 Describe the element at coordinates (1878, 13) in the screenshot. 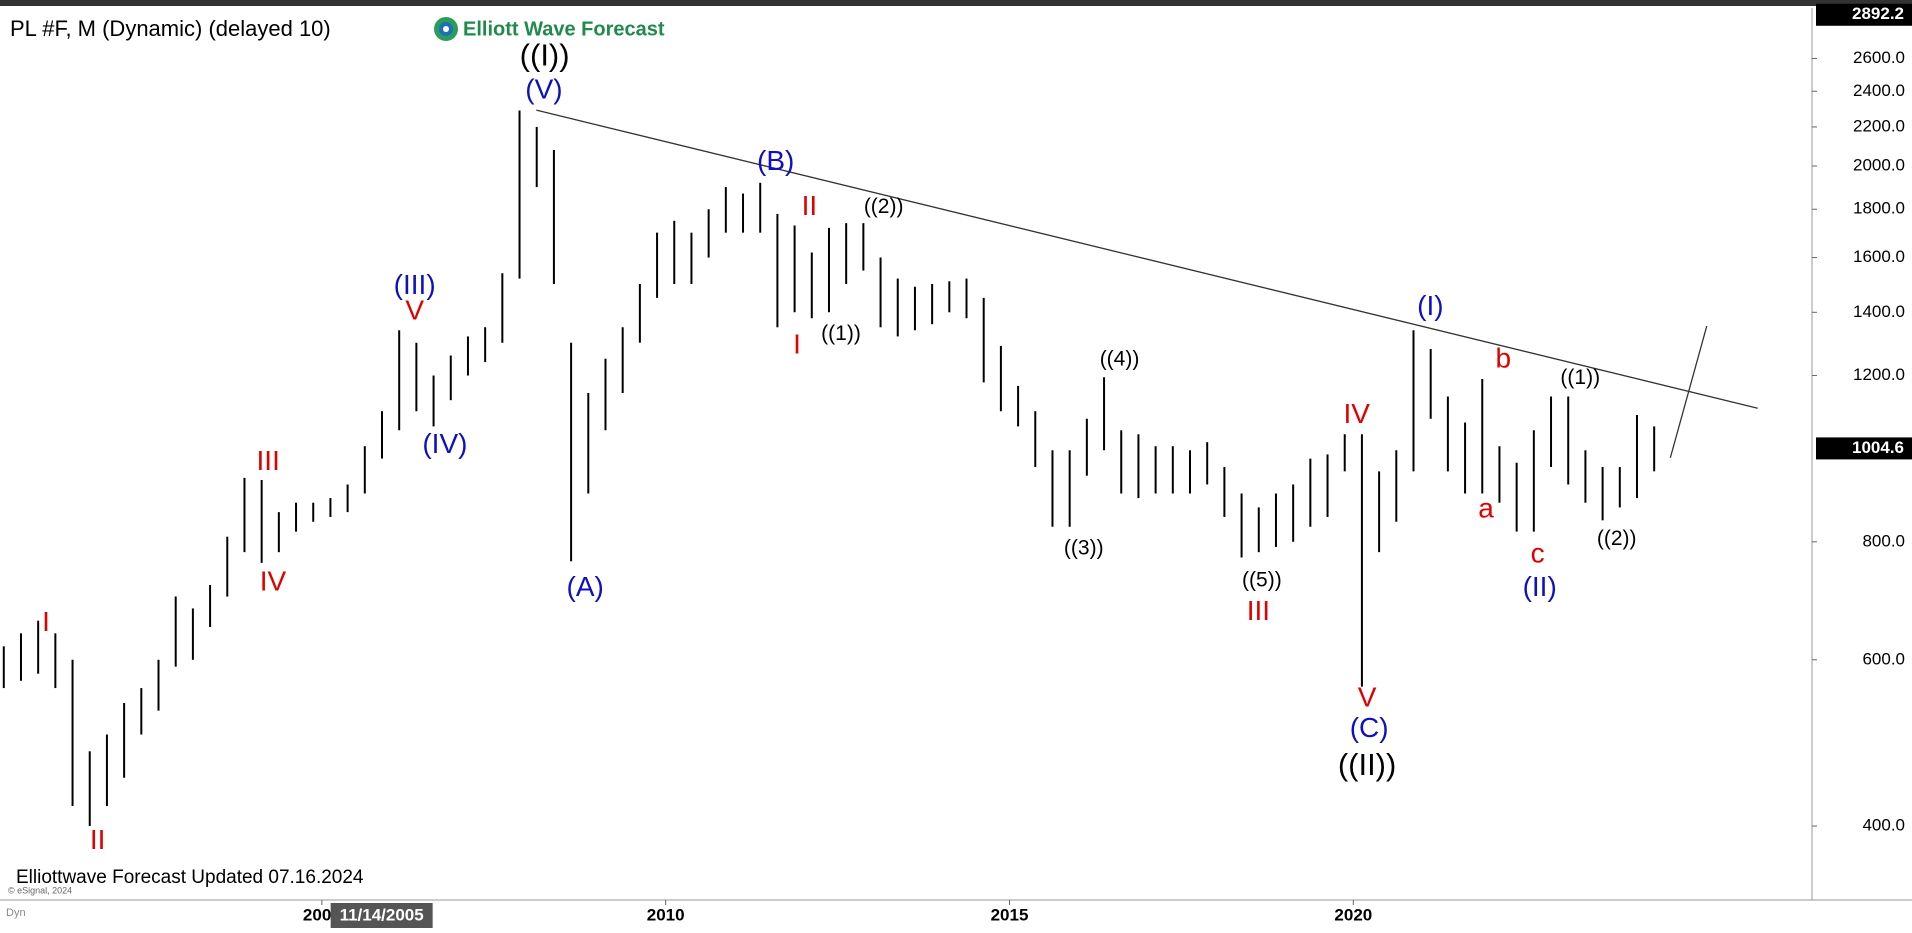

I see `price-tag-label: 2892.2` at that location.